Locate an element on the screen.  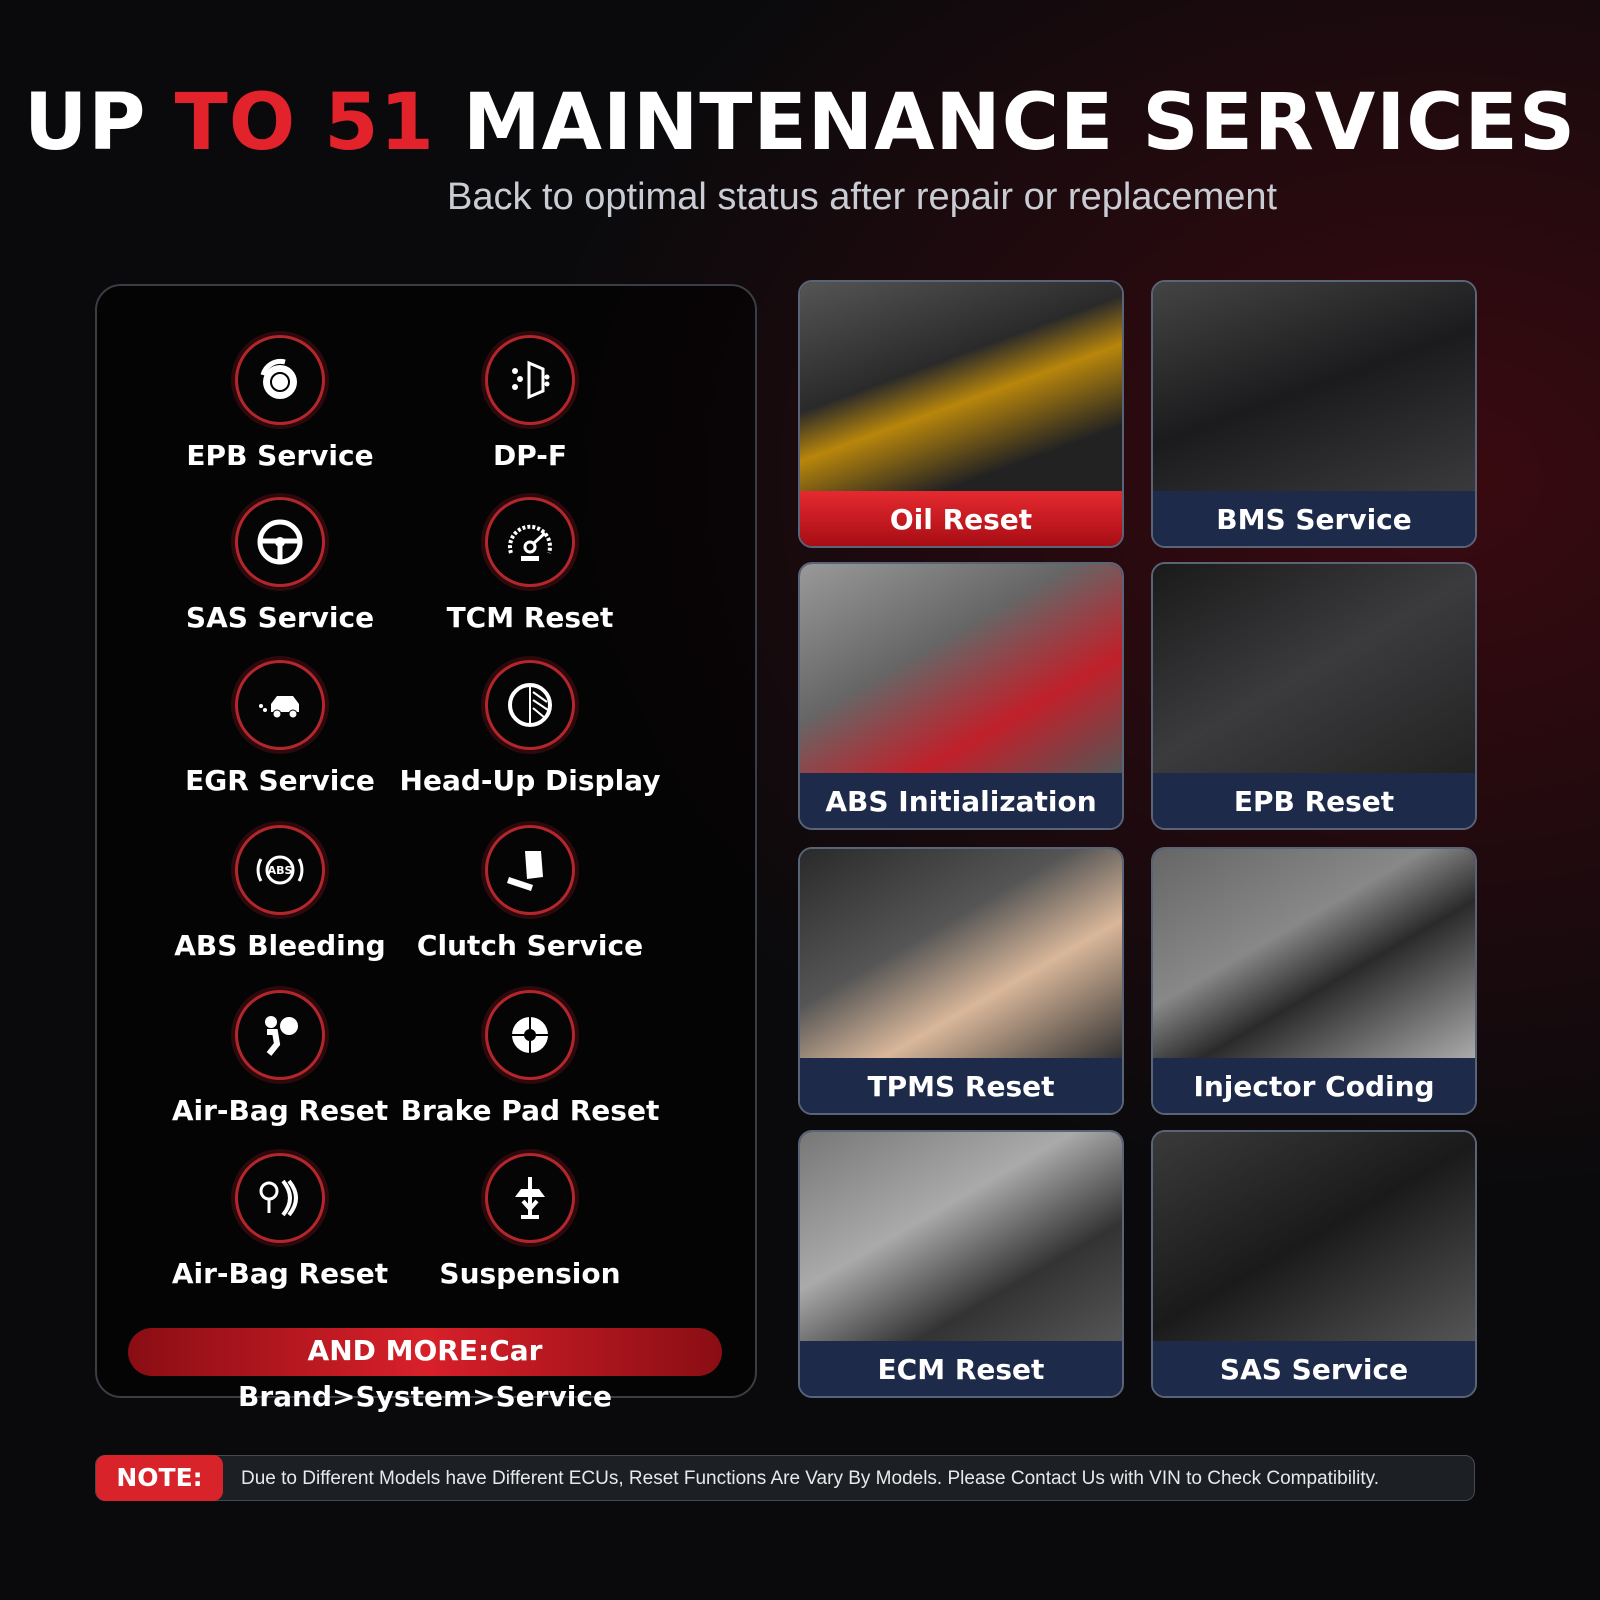
card-injector-coding: Injector Coding is located at coordinates (1314, 981).